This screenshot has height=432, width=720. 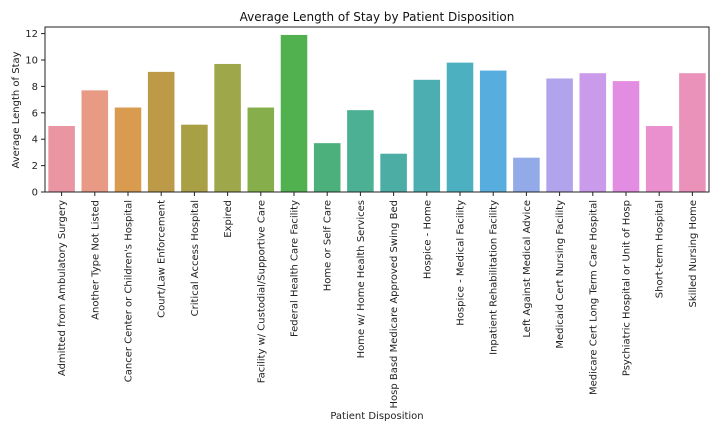 What do you see at coordinates (162, 259) in the screenshot?
I see `x-tick-label: Court/Law Enforcement` at bounding box center [162, 259].